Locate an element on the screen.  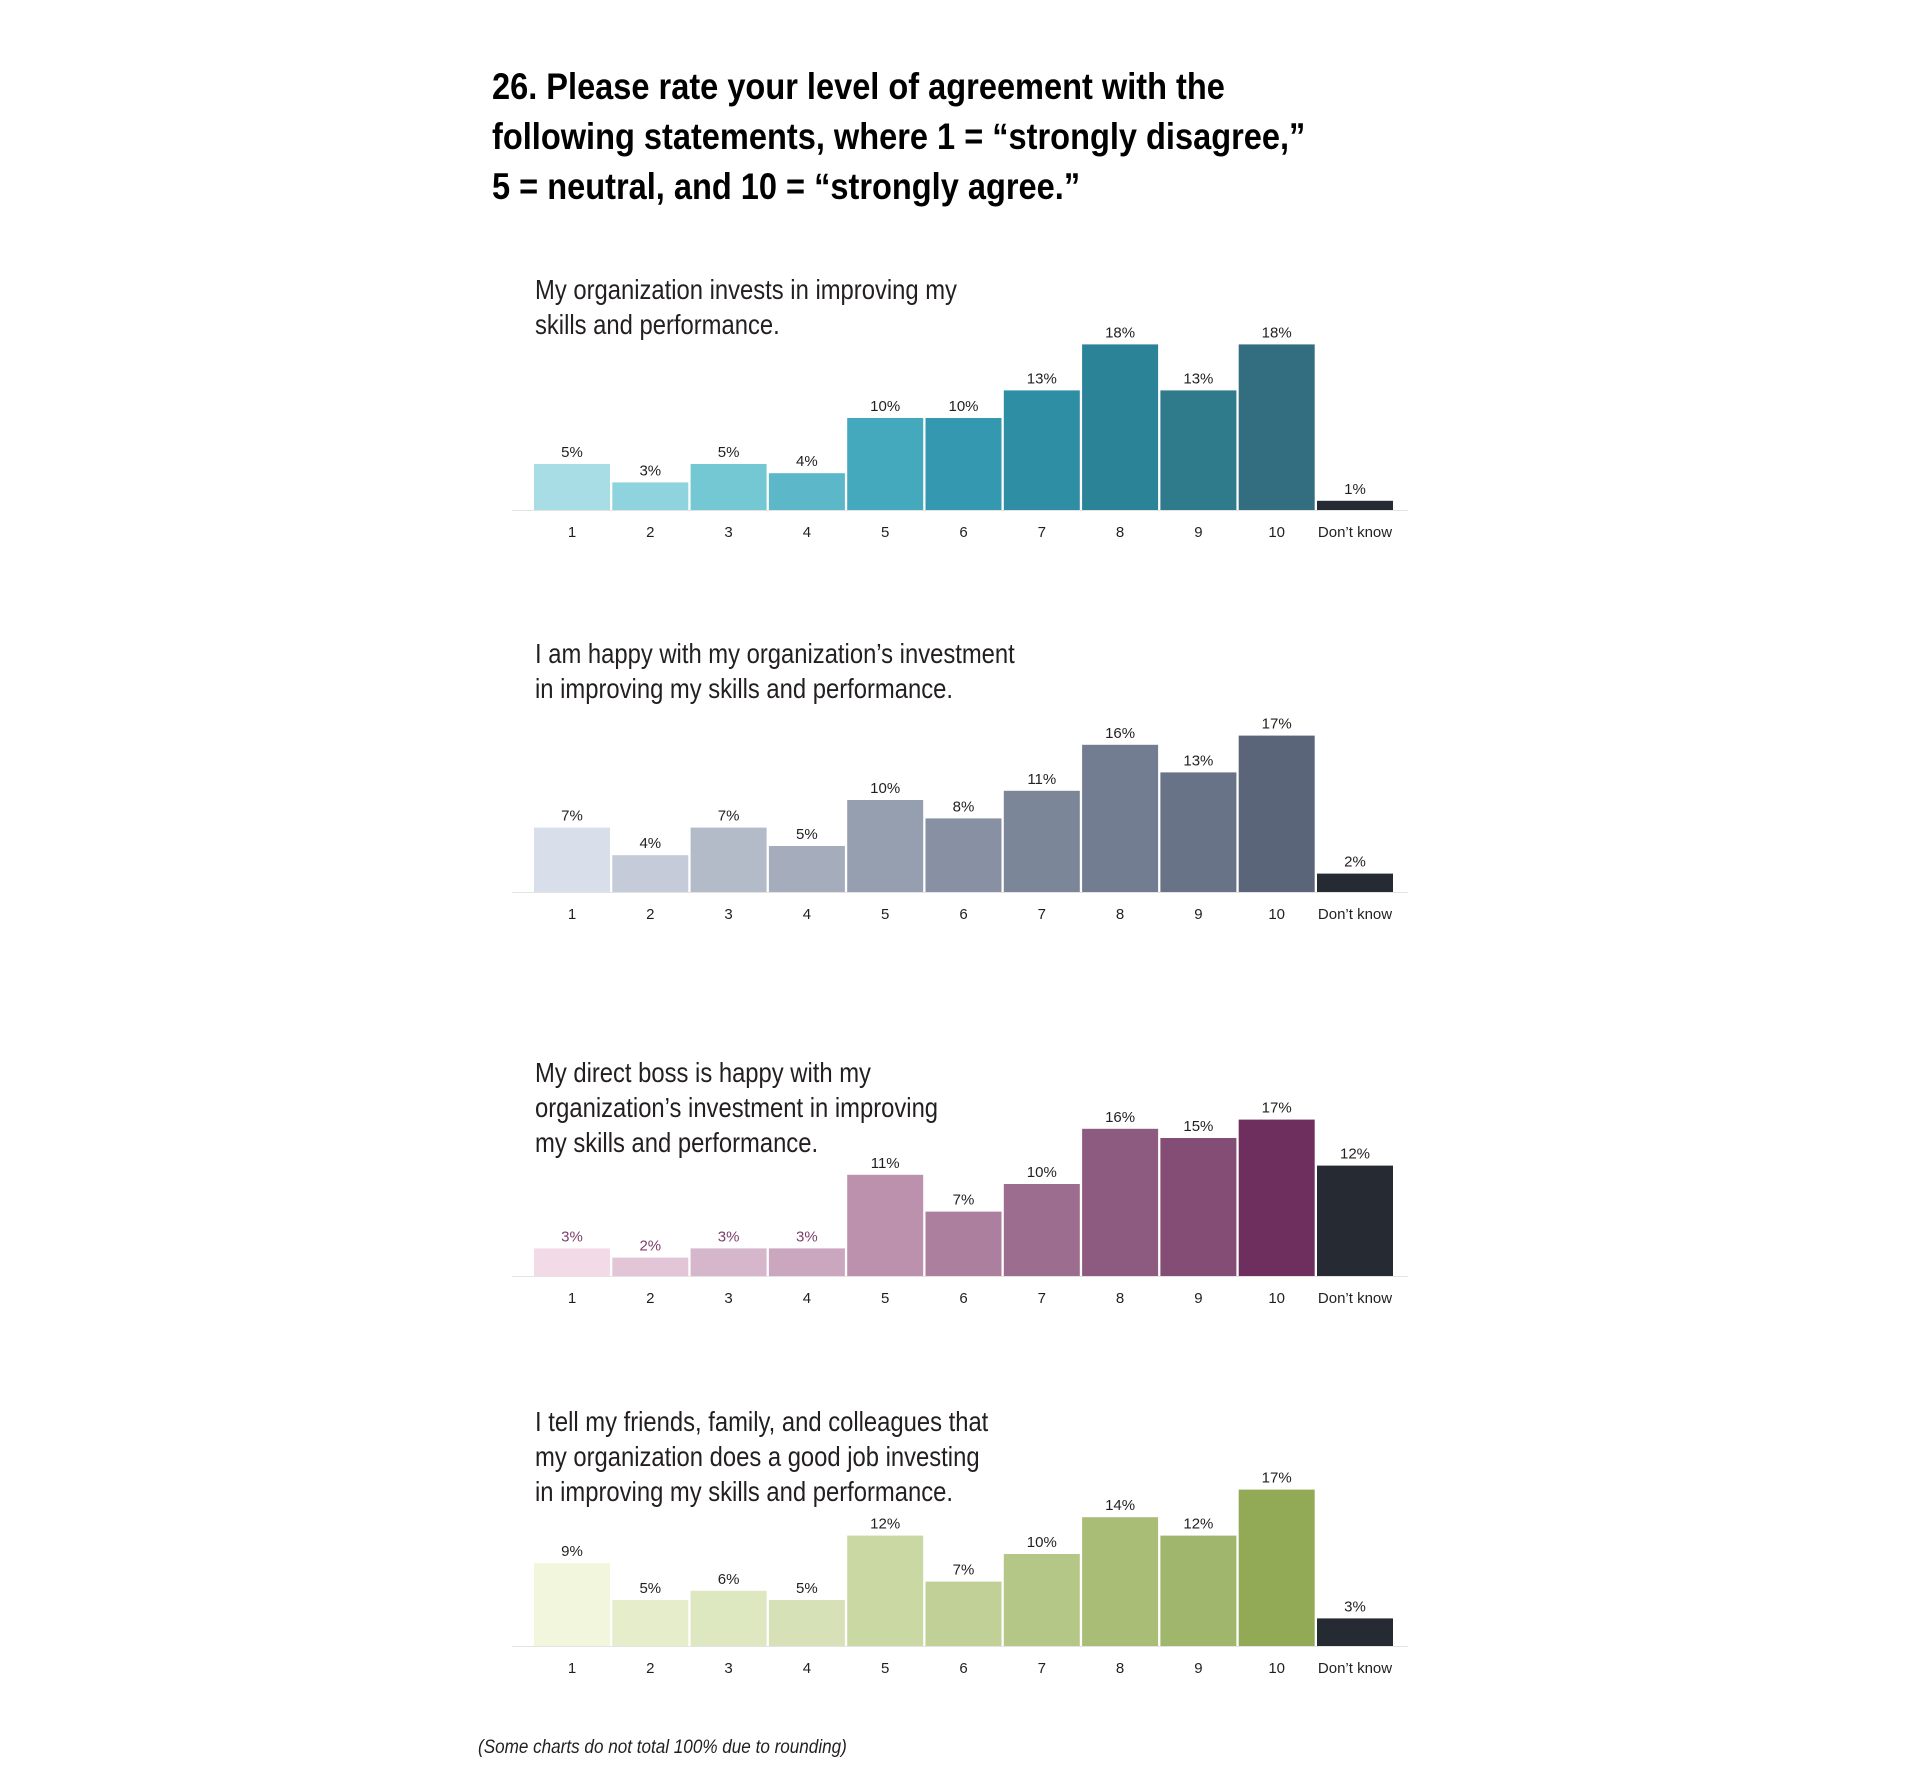
statement-line: skills and performance. is located at coordinates (657, 324).